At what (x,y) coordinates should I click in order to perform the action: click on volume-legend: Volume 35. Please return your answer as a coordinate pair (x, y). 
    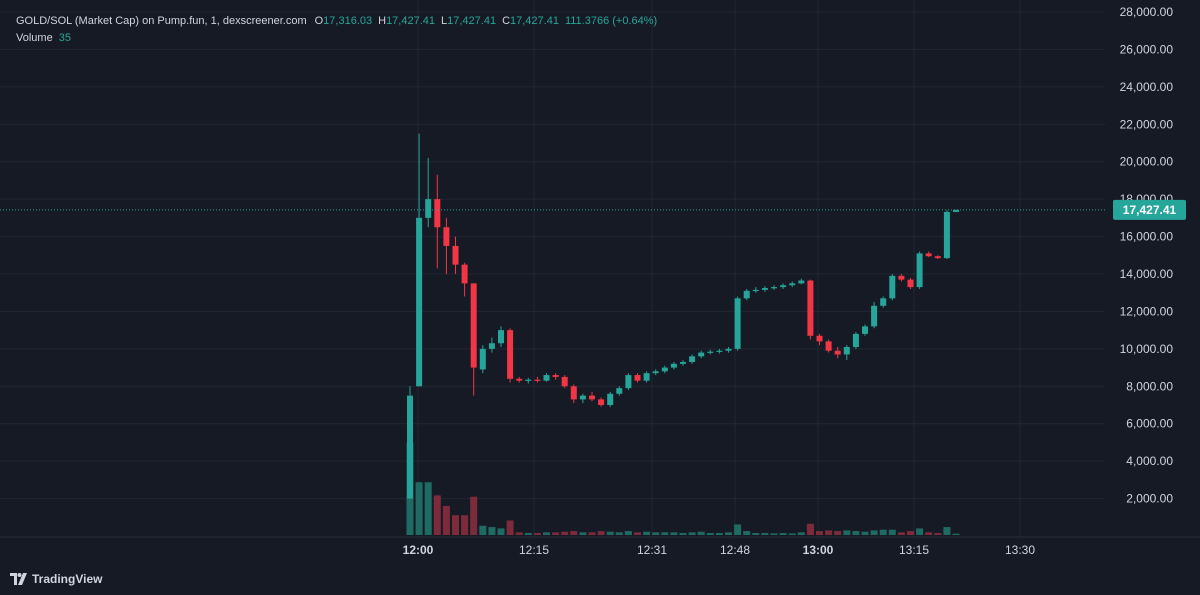
    Looking at the image, I should click on (43, 38).